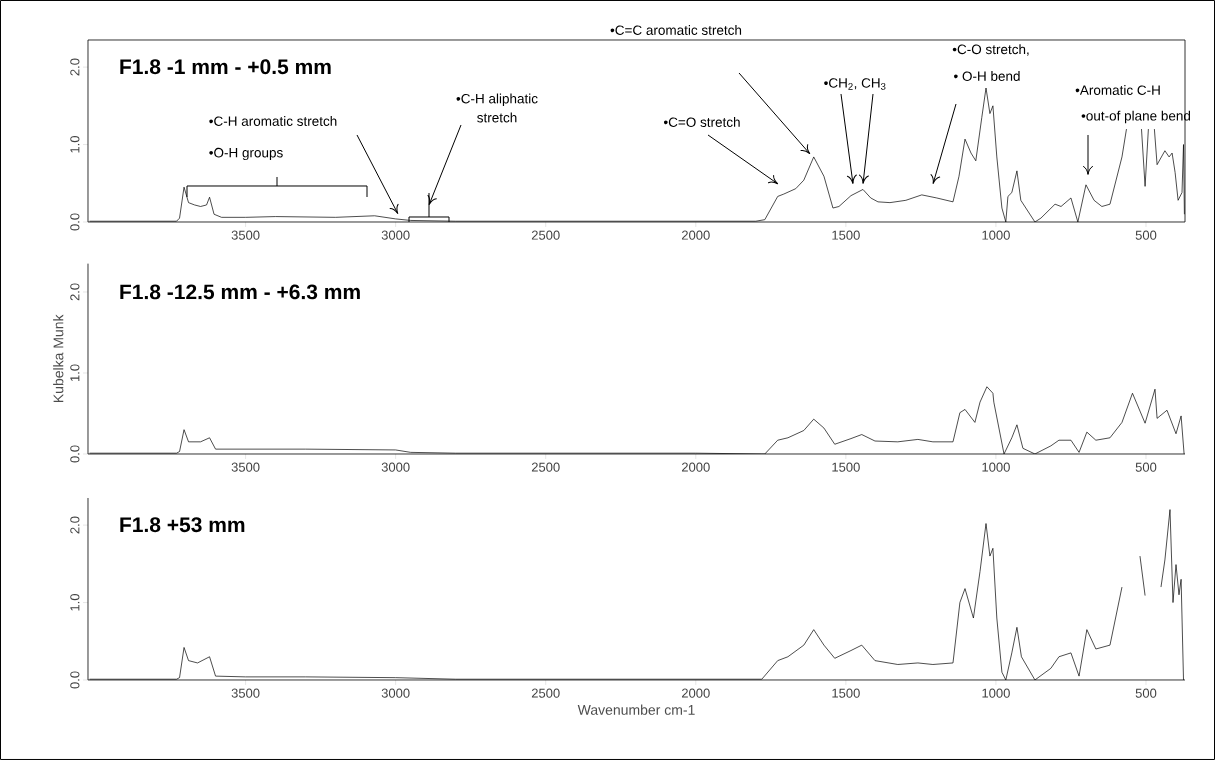  What do you see at coordinates (855, 84) in the screenshot?
I see `annotation: •CH$_{2}$, CH$_{3}$` at bounding box center [855, 84].